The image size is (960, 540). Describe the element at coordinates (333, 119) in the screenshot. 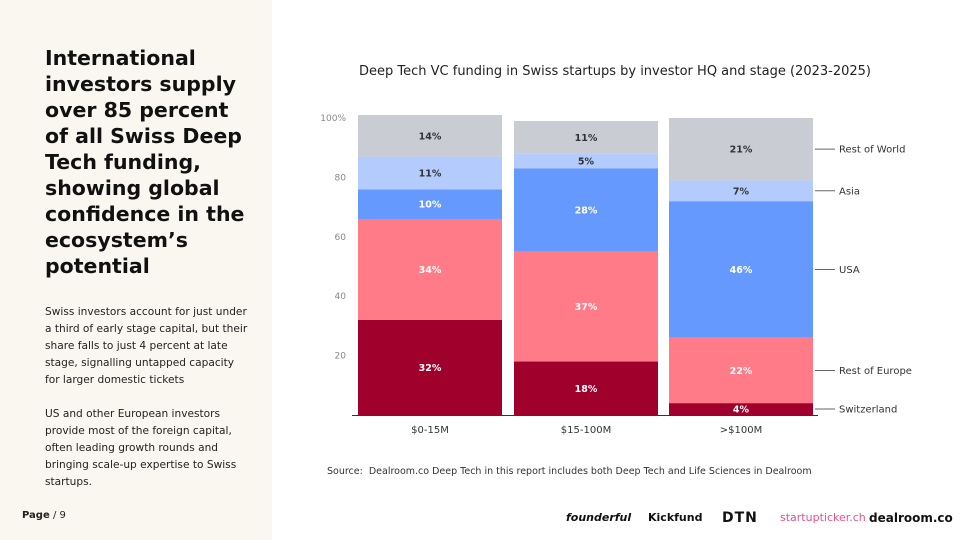

I see `y-tick-label: 100%` at that location.